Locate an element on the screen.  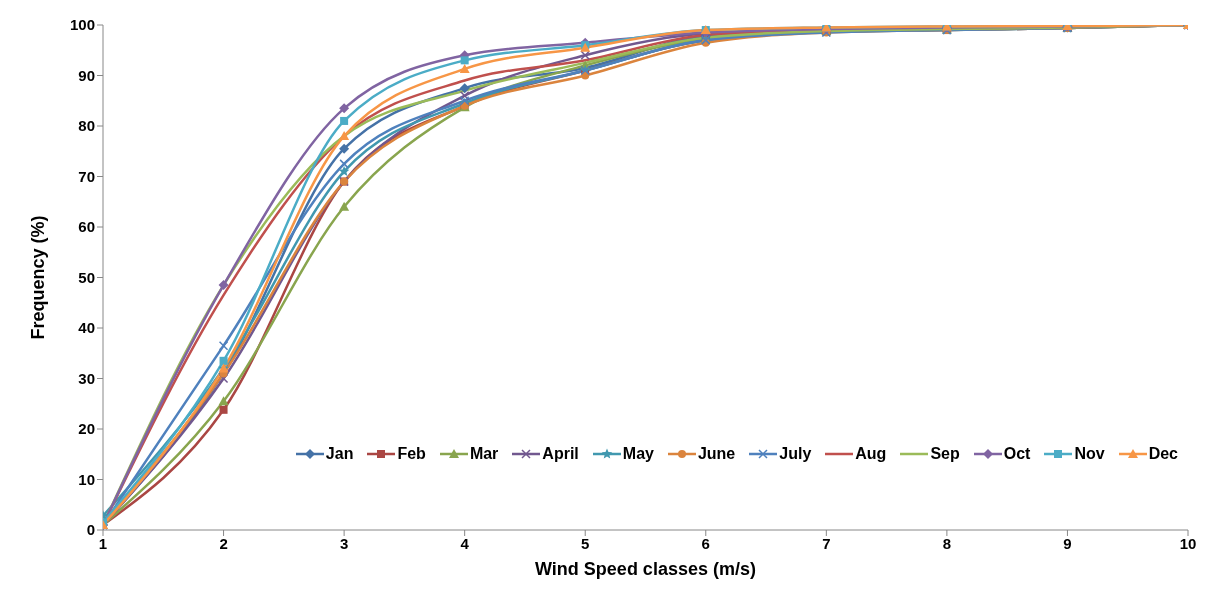
x-tick-label: 4 is located at coordinates (465, 543).